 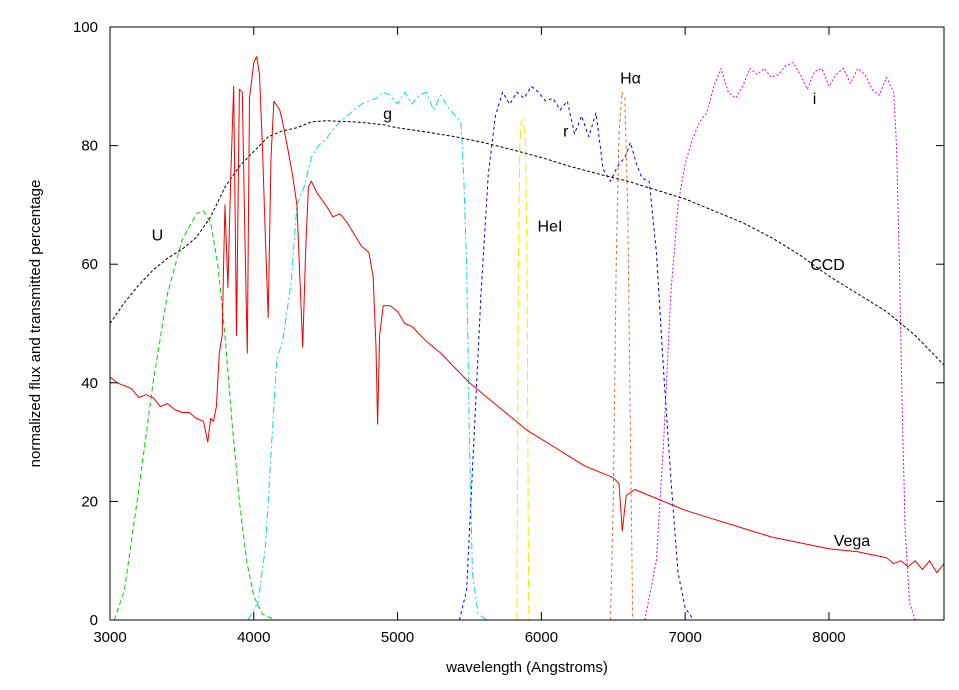 I want to click on x-tick-label: 3000, so click(x=109, y=637).